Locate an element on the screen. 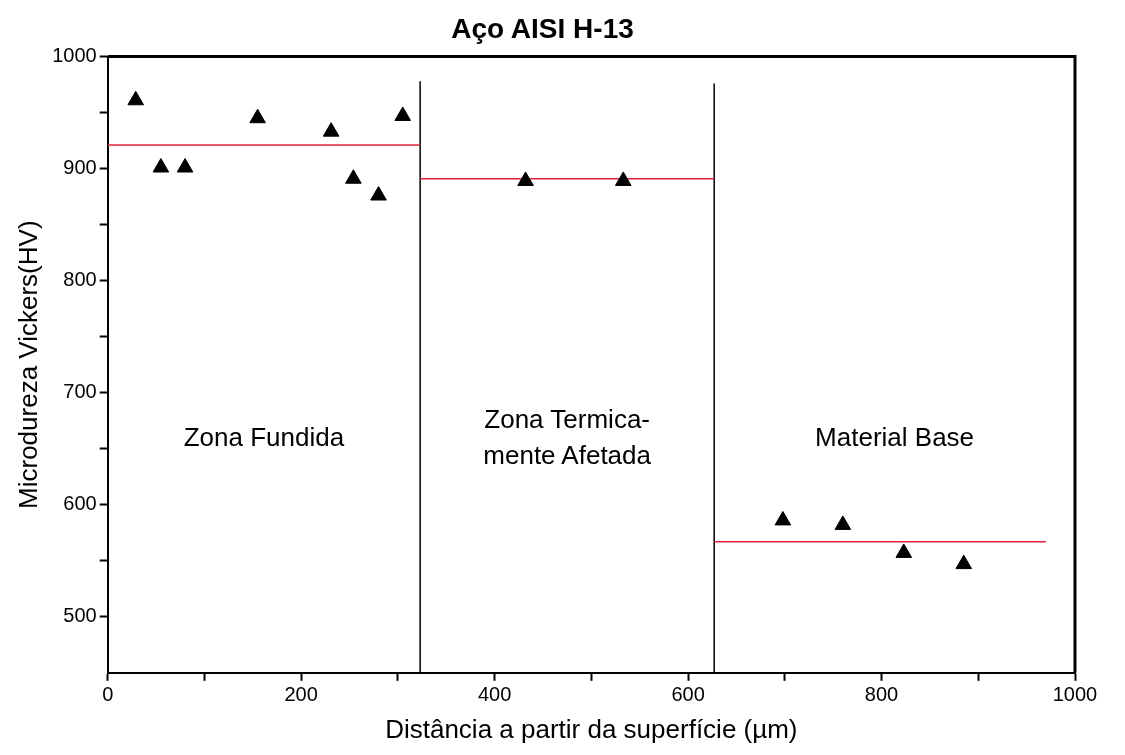 The height and width of the screenshot is (755, 1125). chart-title: Aço AISI H-13 is located at coordinates (542, 28).